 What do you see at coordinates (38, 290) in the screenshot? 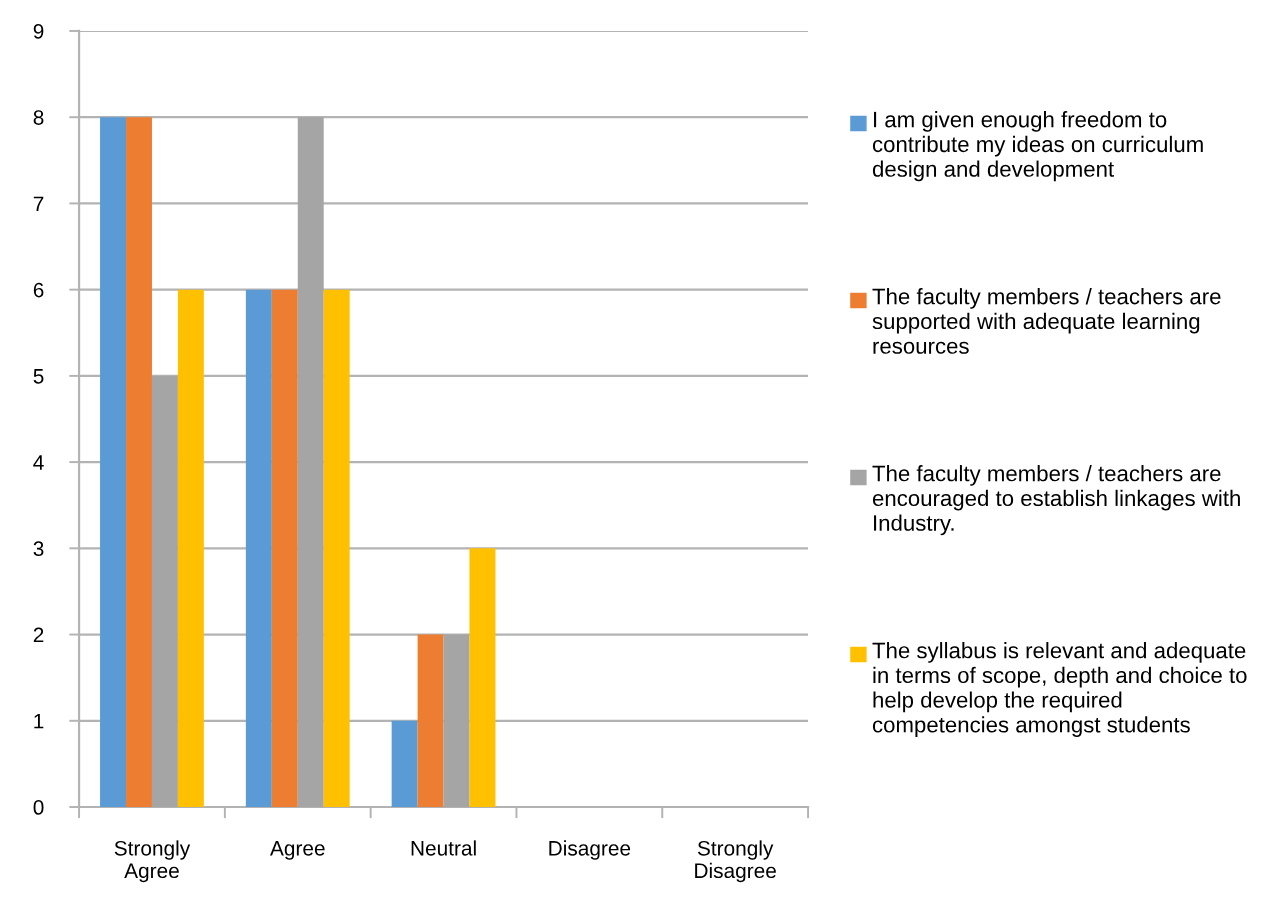
I see `y-tick-label: 6` at bounding box center [38, 290].